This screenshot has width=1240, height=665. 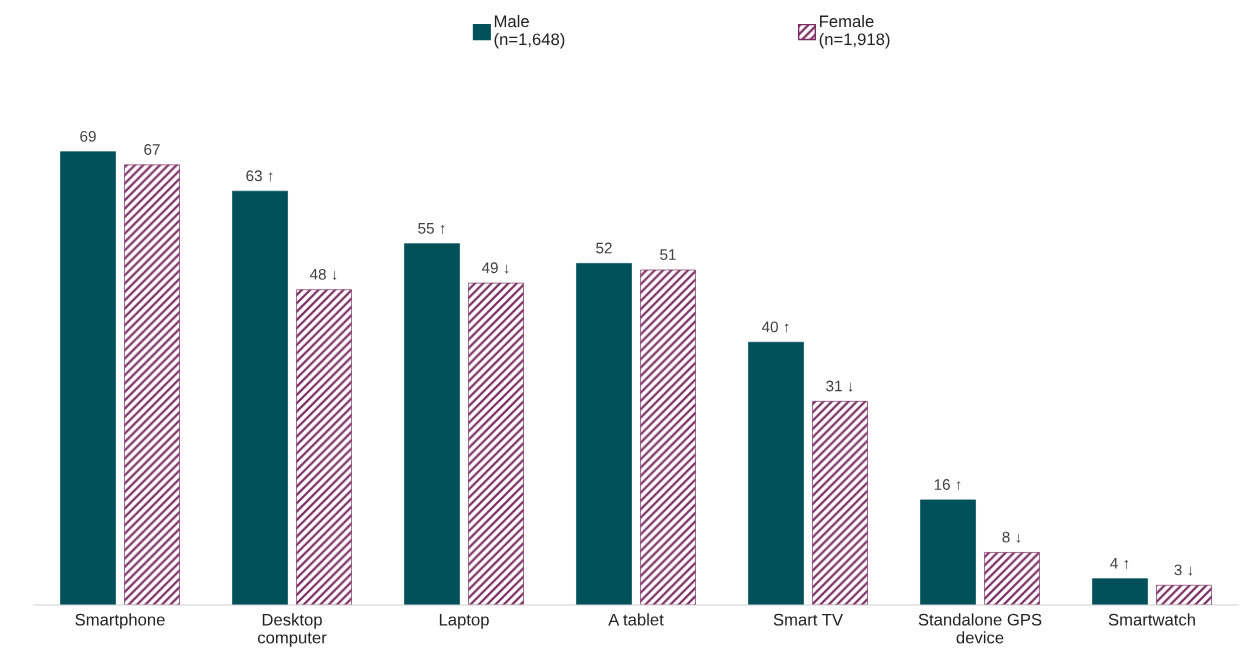 I want to click on data-label: 8 ↓, so click(x=1011, y=537).